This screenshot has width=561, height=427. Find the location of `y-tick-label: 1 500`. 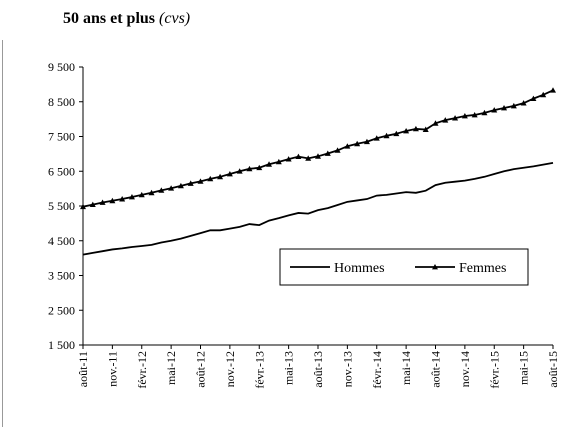

y-tick-label: 1 500 is located at coordinates (61, 345).